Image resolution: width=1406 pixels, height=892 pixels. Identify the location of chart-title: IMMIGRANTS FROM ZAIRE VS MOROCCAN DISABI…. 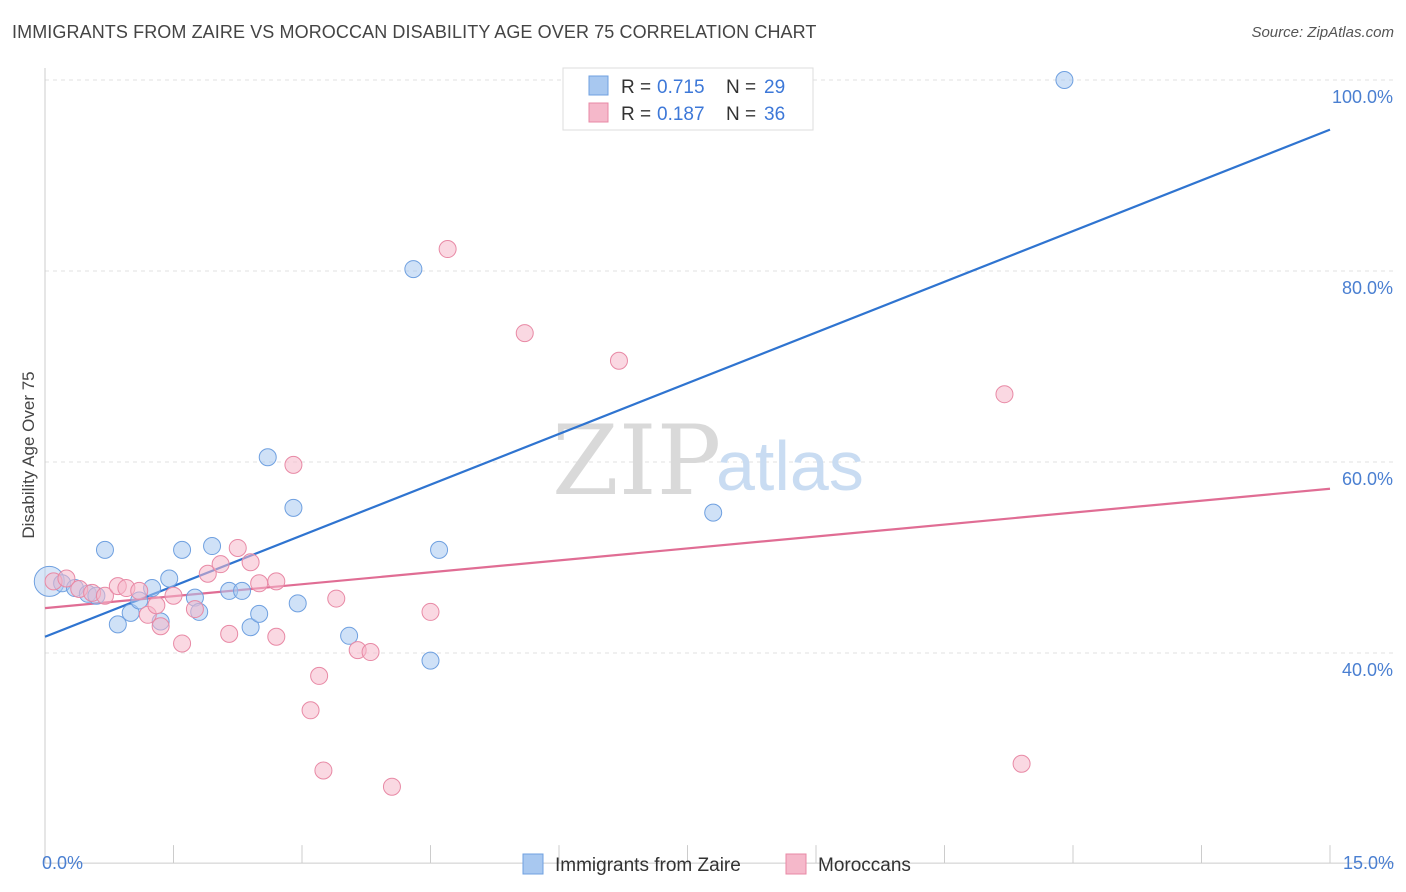
(414, 32).